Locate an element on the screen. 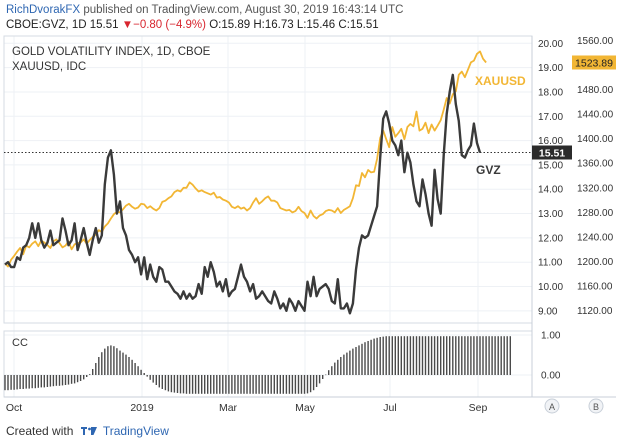 This screenshot has width=624, height=448. tradingview-logo-icon is located at coordinates (88, 430).